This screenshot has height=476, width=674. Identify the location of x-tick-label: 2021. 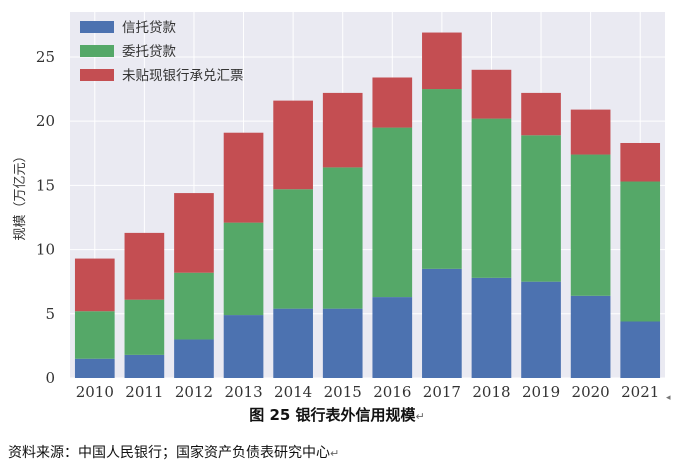
(640, 392).